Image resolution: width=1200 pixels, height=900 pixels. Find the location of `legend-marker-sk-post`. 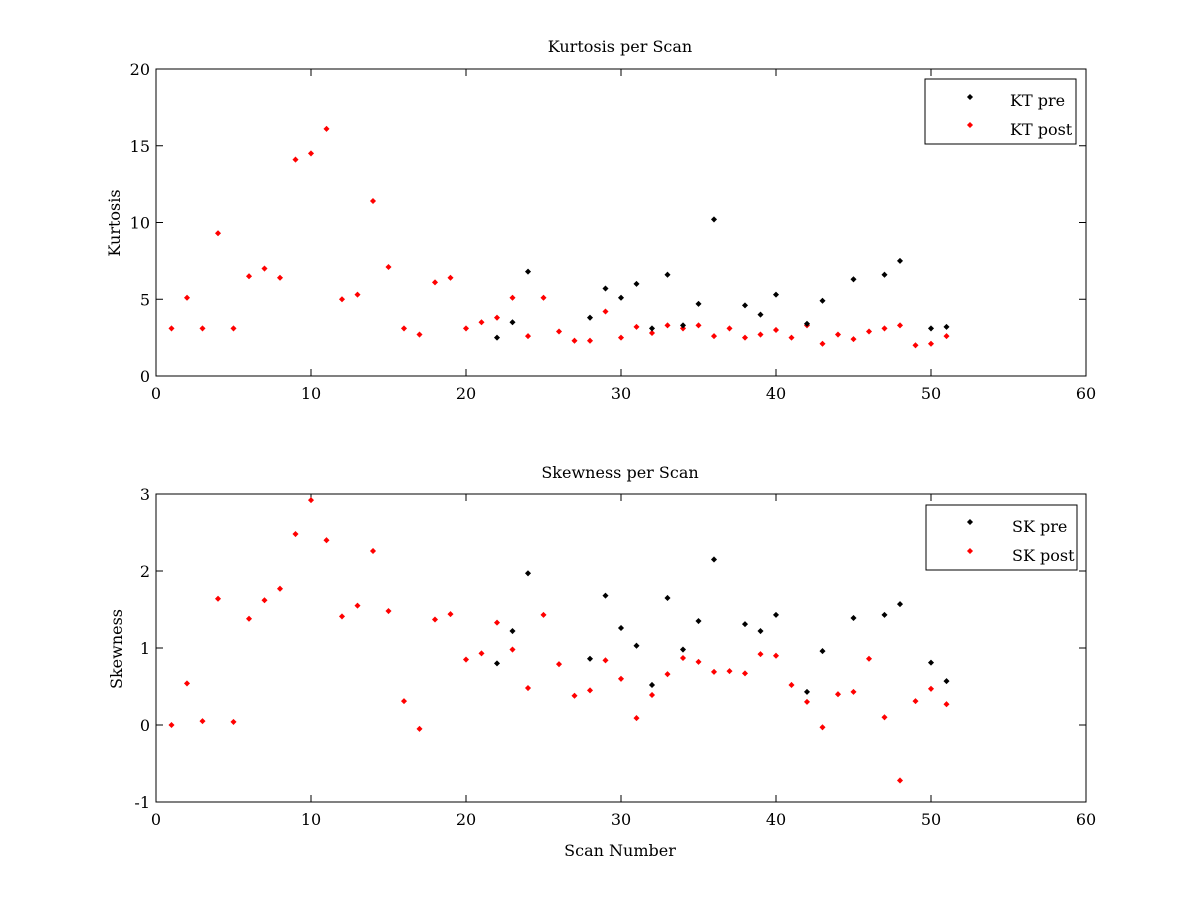

legend-marker-sk-post is located at coordinates (970, 551).